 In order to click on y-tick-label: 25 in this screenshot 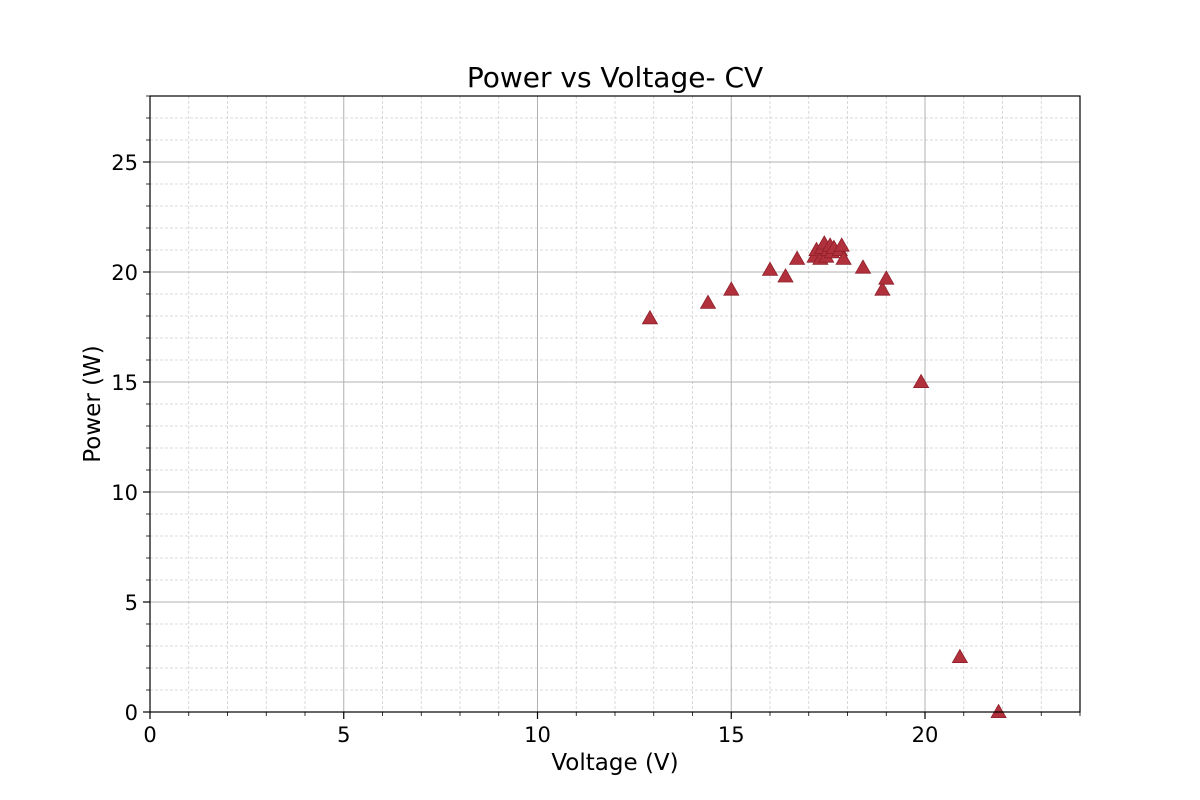, I will do `click(124, 163)`.